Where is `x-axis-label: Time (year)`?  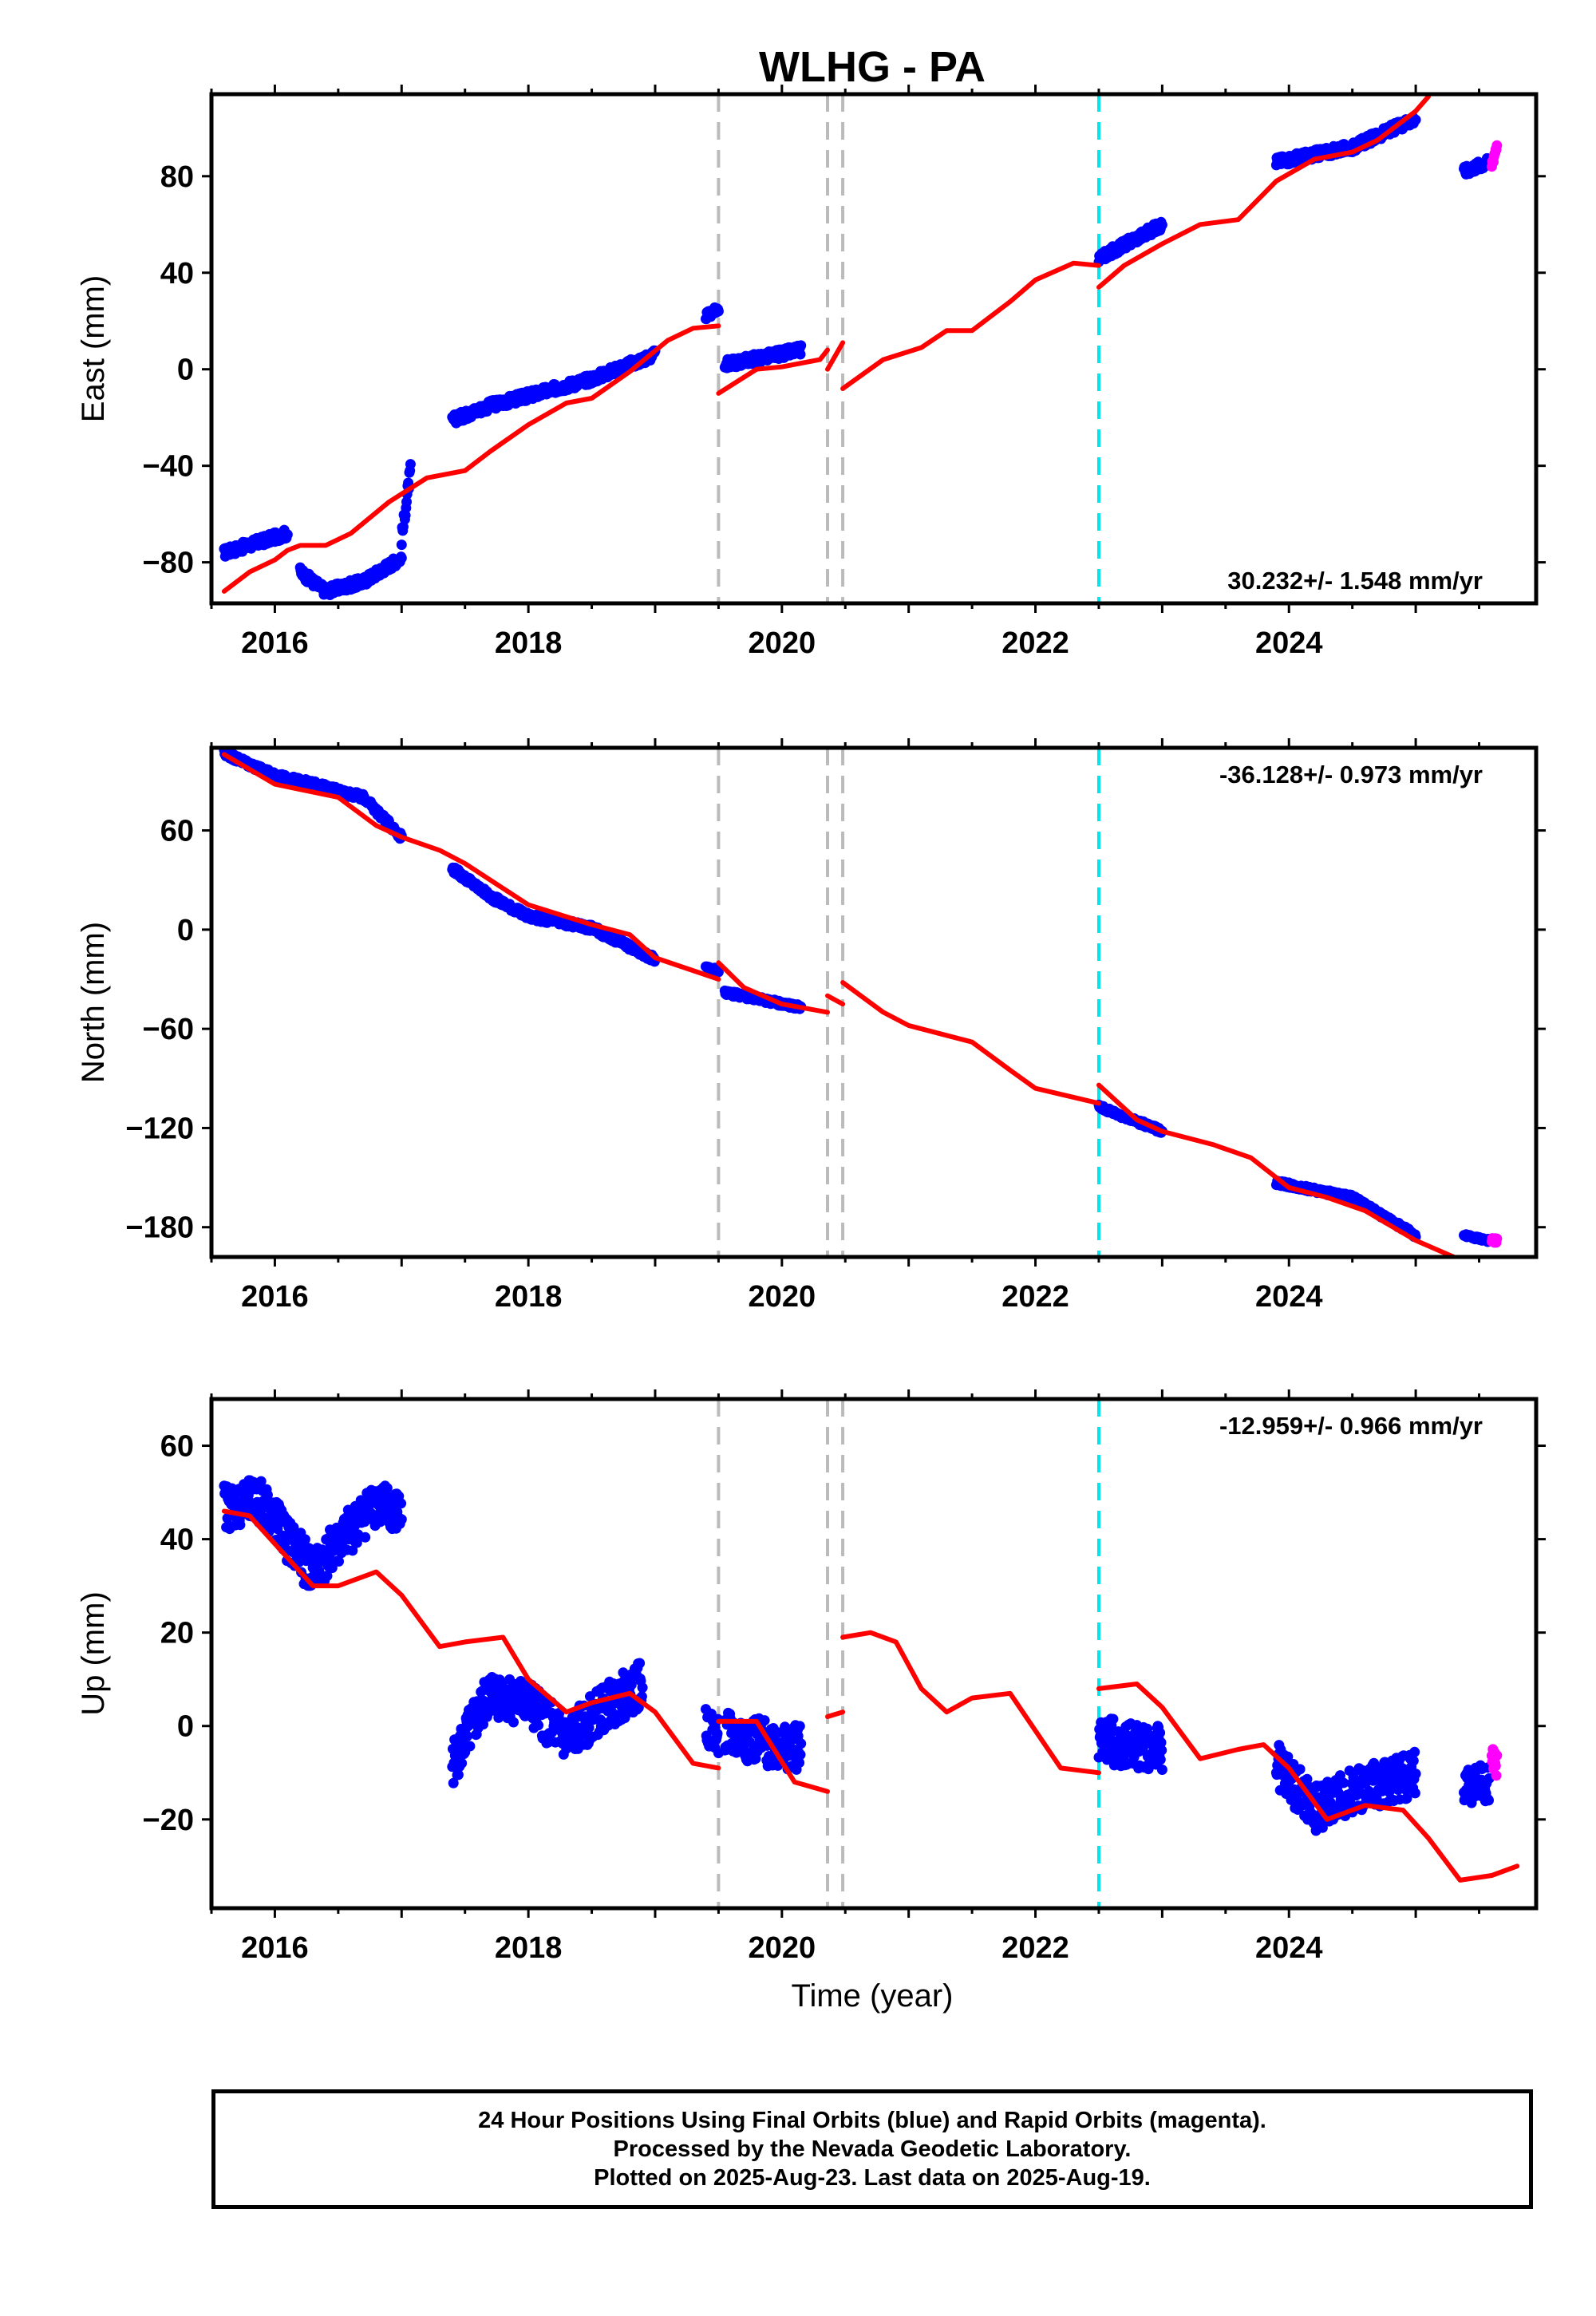 x-axis-label: Time (year) is located at coordinates (873, 1996).